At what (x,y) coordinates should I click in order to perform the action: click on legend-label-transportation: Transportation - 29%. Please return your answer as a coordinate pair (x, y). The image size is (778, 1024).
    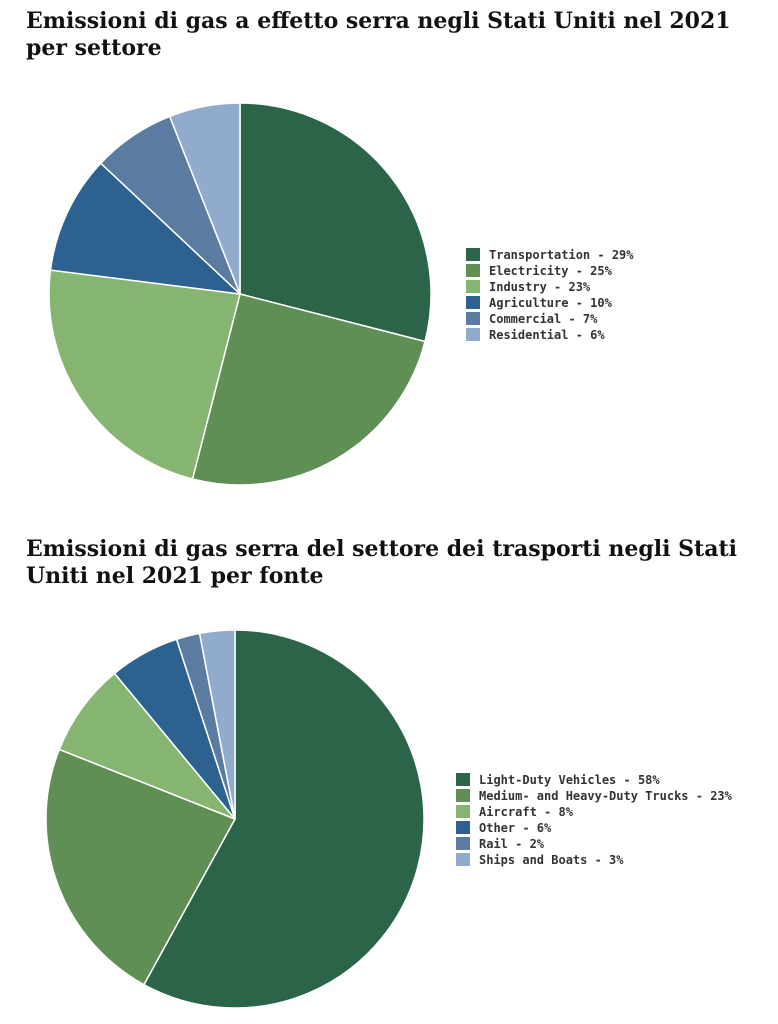
    Looking at the image, I should click on (561, 255).